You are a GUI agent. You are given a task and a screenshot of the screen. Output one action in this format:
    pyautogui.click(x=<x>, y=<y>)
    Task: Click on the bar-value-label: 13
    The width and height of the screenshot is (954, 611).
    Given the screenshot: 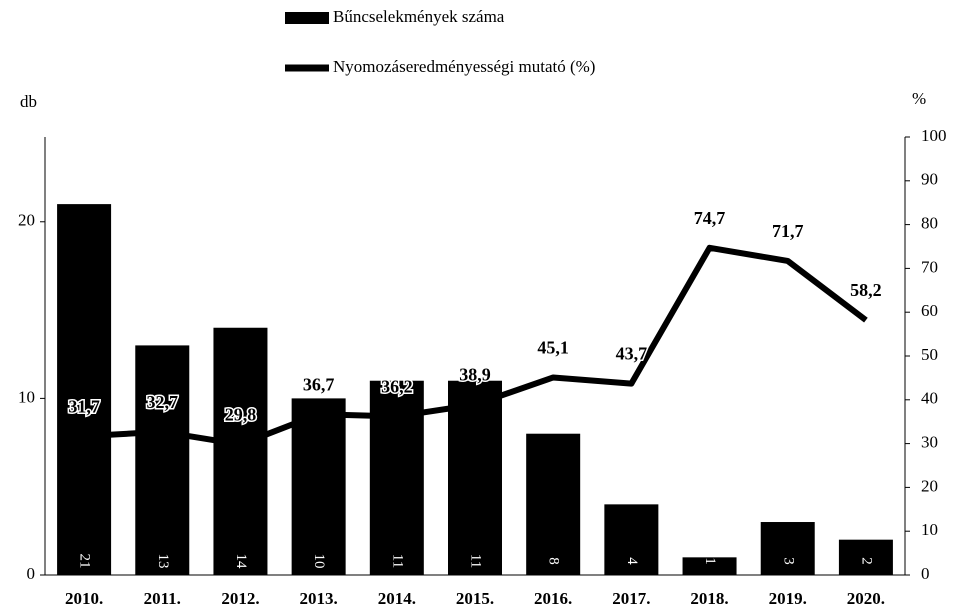 What is the action you would take?
    pyautogui.click(x=163, y=561)
    